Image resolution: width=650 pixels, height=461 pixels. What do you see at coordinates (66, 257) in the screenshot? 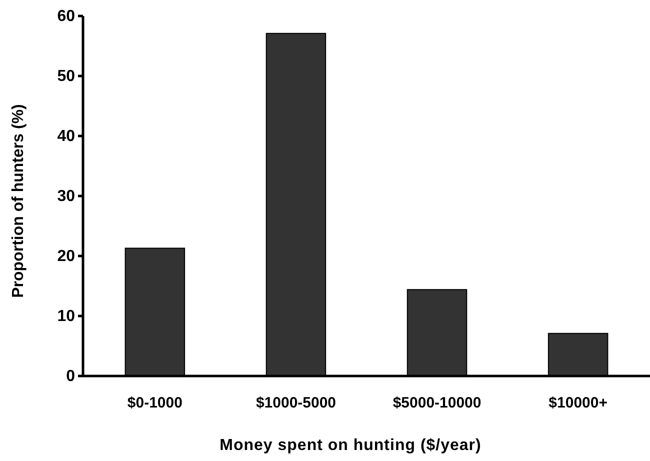
I see `y-tick-label: 20` at bounding box center [66, 257].